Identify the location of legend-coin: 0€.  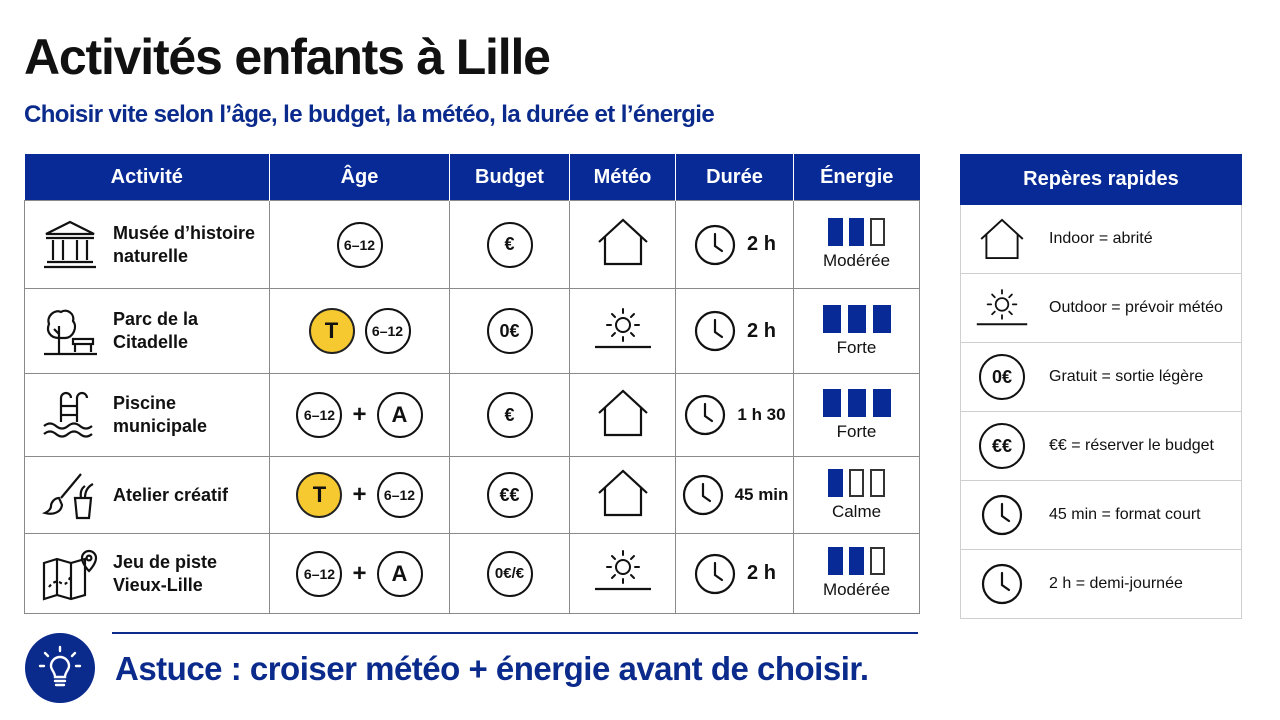
(1002, 377).